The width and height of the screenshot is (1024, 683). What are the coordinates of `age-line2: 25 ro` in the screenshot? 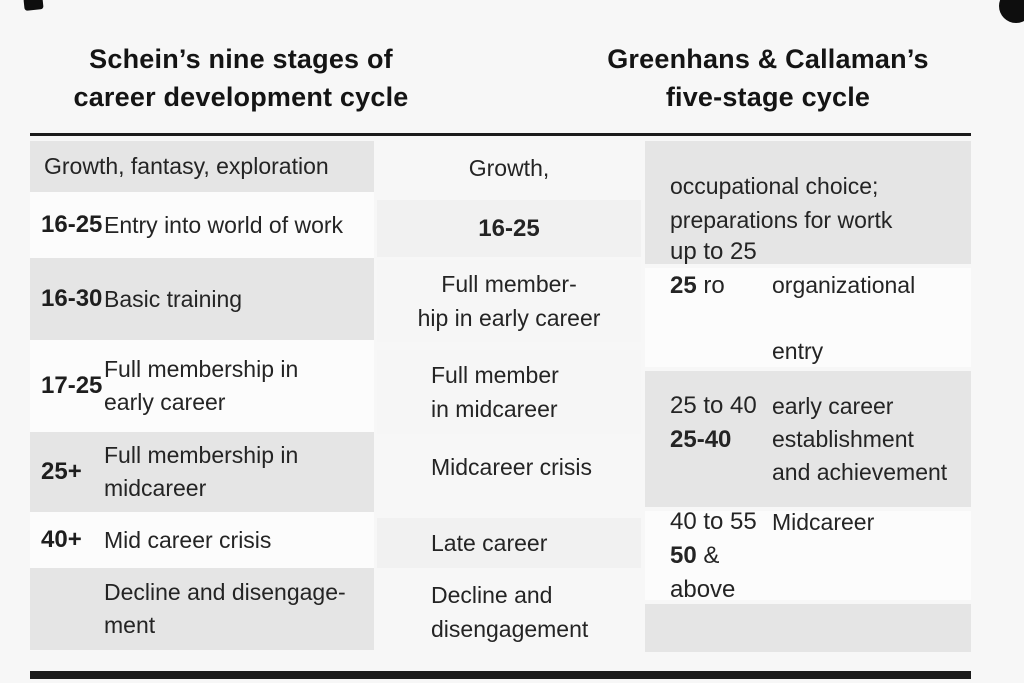 It's located at (721, 286).